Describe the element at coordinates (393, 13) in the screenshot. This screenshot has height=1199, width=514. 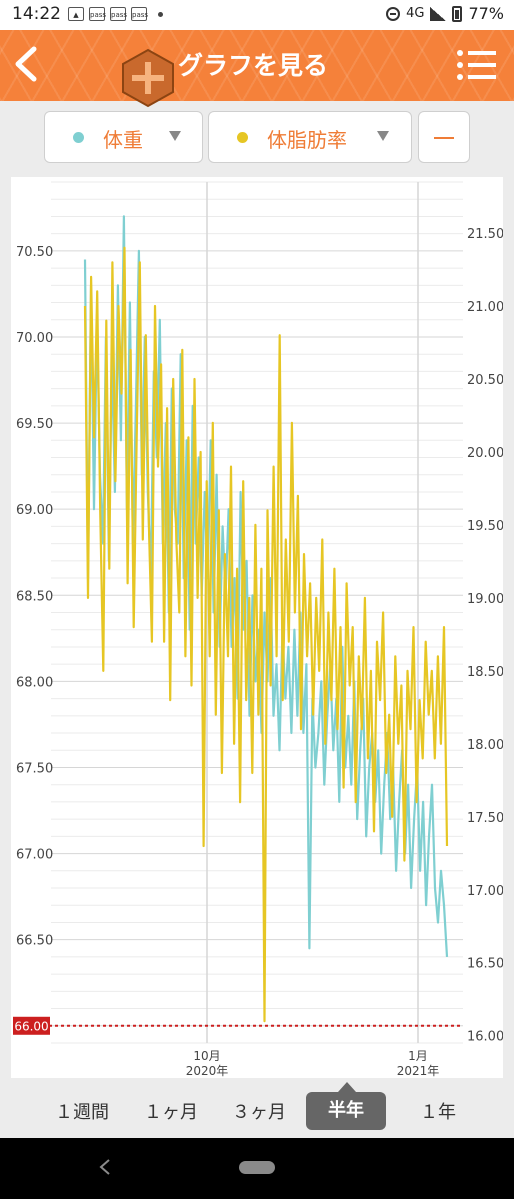
I see `do-not-disturb-icon` at that location.